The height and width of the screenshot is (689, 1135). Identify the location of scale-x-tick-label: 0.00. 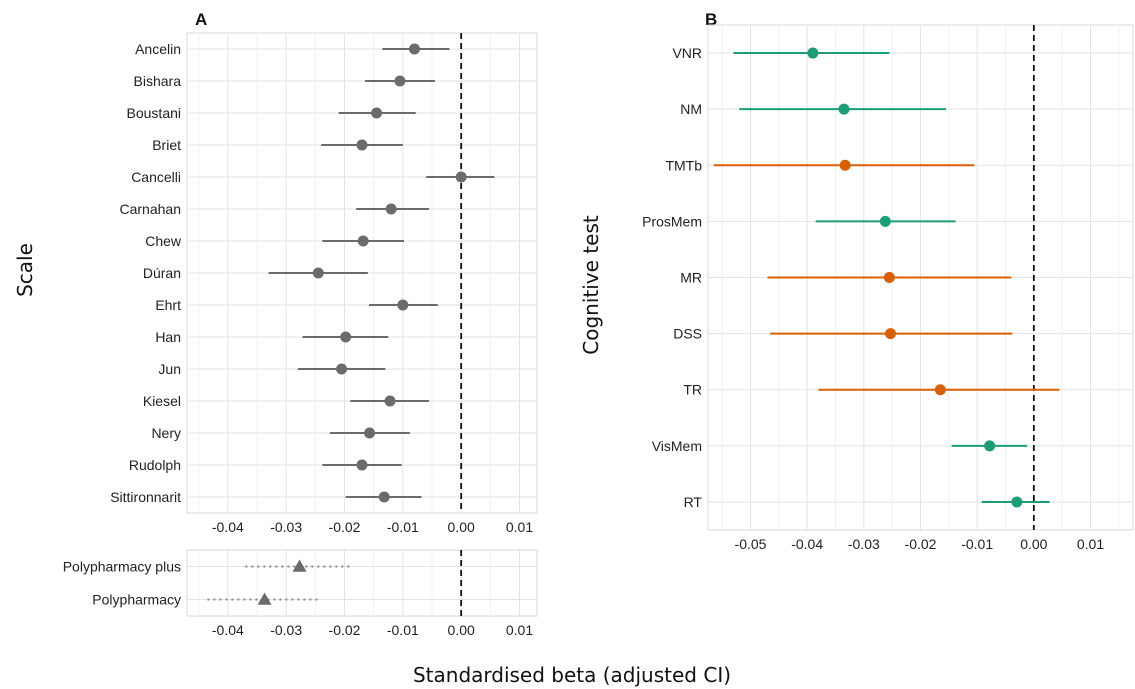
(461, 527).